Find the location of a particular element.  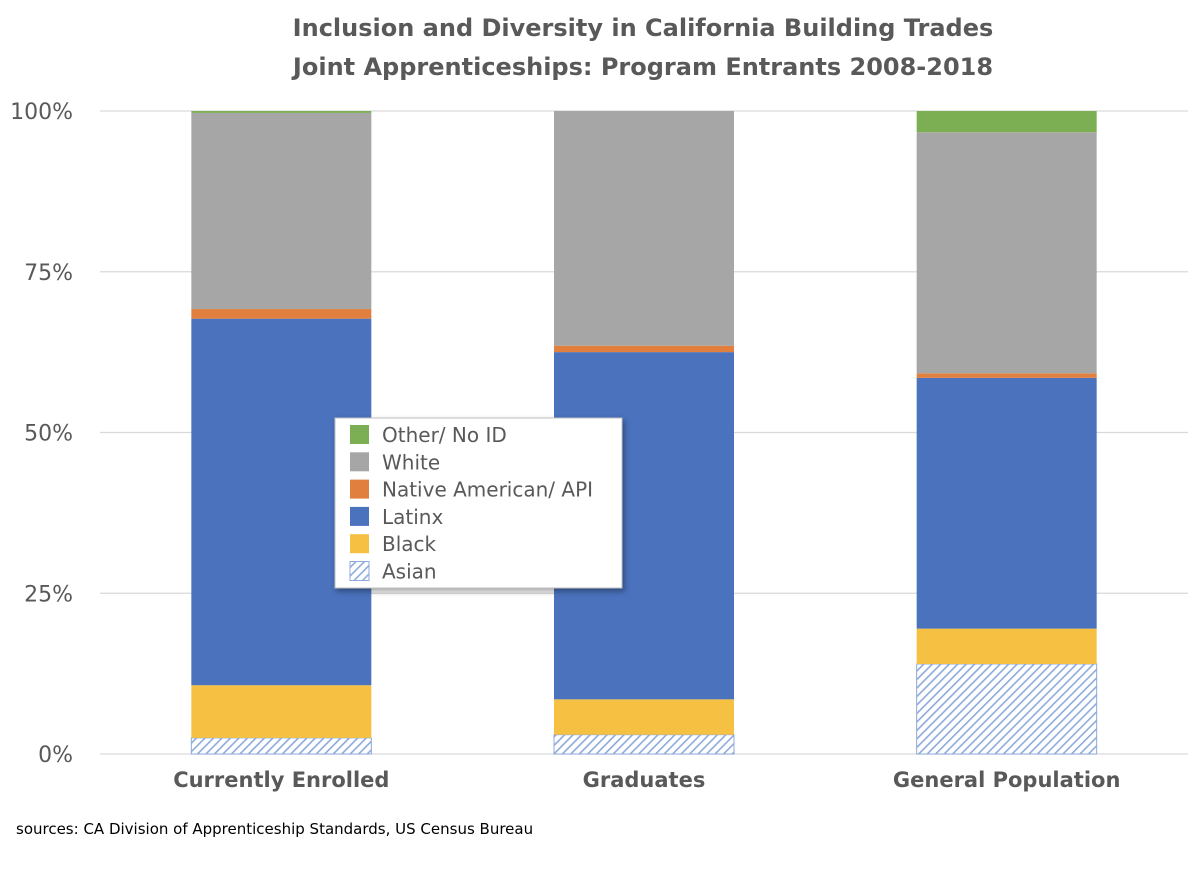

legend-box is located at coordinates (478, 503).